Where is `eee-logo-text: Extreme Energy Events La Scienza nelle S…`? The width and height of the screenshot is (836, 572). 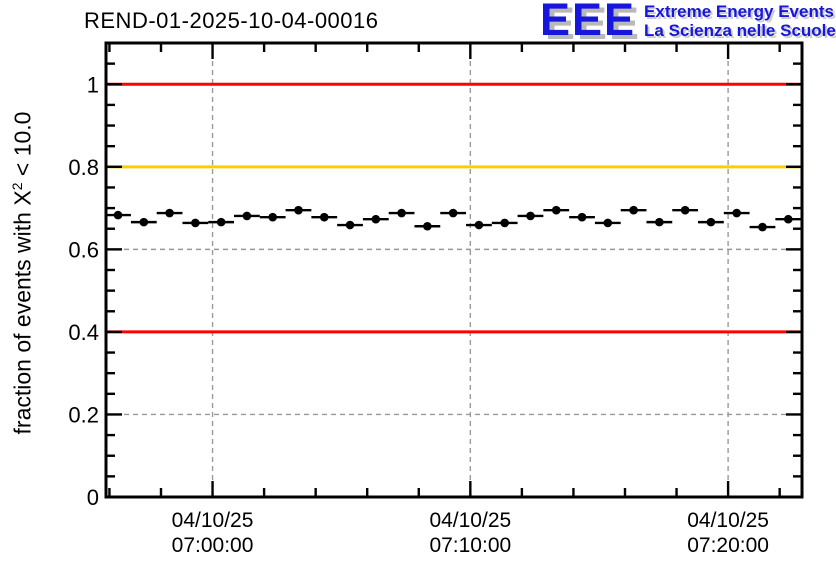 eee-logo-text: Extreme Energy Events La Scienza nelle S… is located at coordinates (740, 21).